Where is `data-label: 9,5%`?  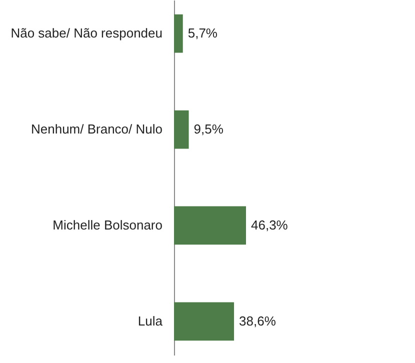
data-label: 9,5% is located at coordinates (209, 129).